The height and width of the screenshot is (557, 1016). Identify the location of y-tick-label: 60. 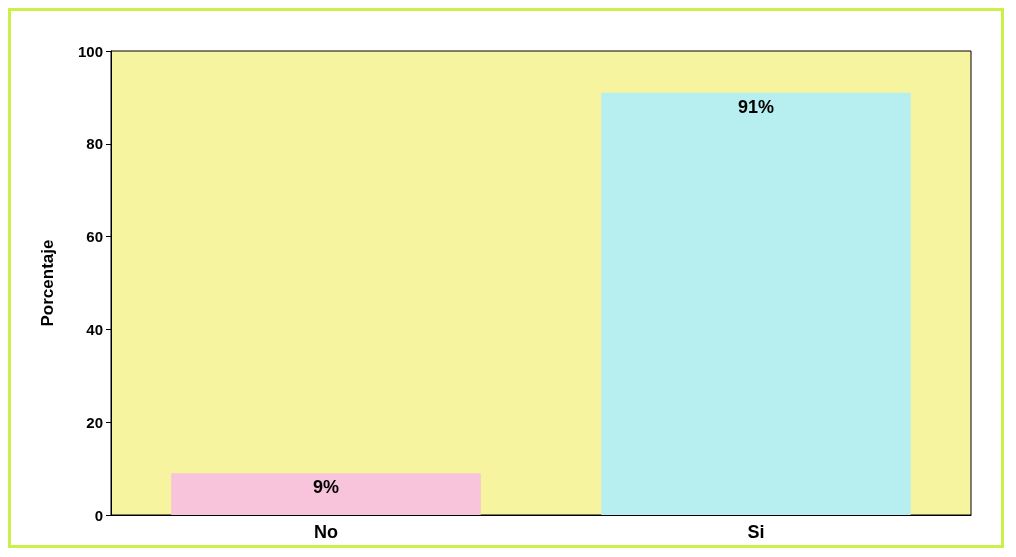
(94, 237).